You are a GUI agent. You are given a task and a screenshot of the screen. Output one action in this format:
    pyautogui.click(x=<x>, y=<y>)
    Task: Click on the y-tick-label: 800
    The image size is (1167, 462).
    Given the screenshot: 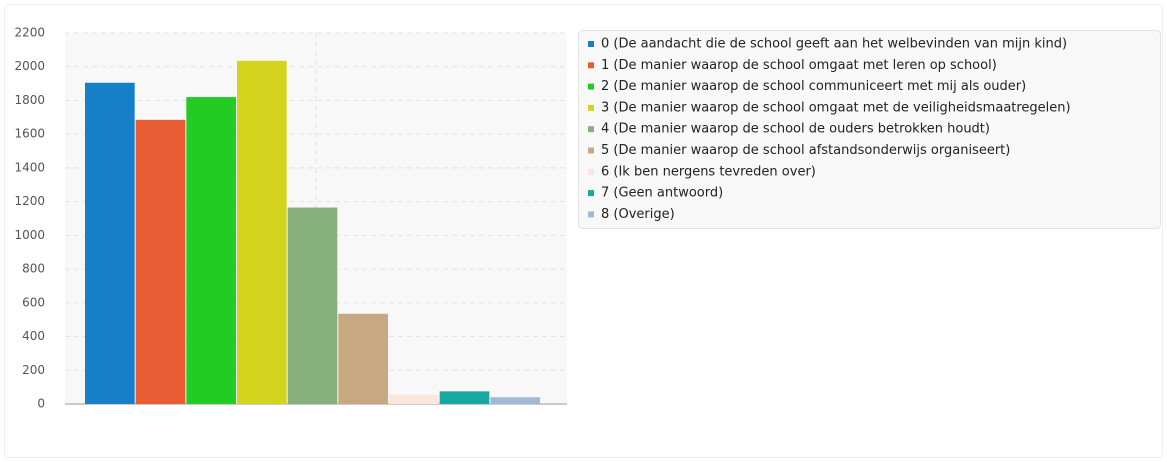 What is the action you would take?
    pyautogui.click(x=33, y=269)
    